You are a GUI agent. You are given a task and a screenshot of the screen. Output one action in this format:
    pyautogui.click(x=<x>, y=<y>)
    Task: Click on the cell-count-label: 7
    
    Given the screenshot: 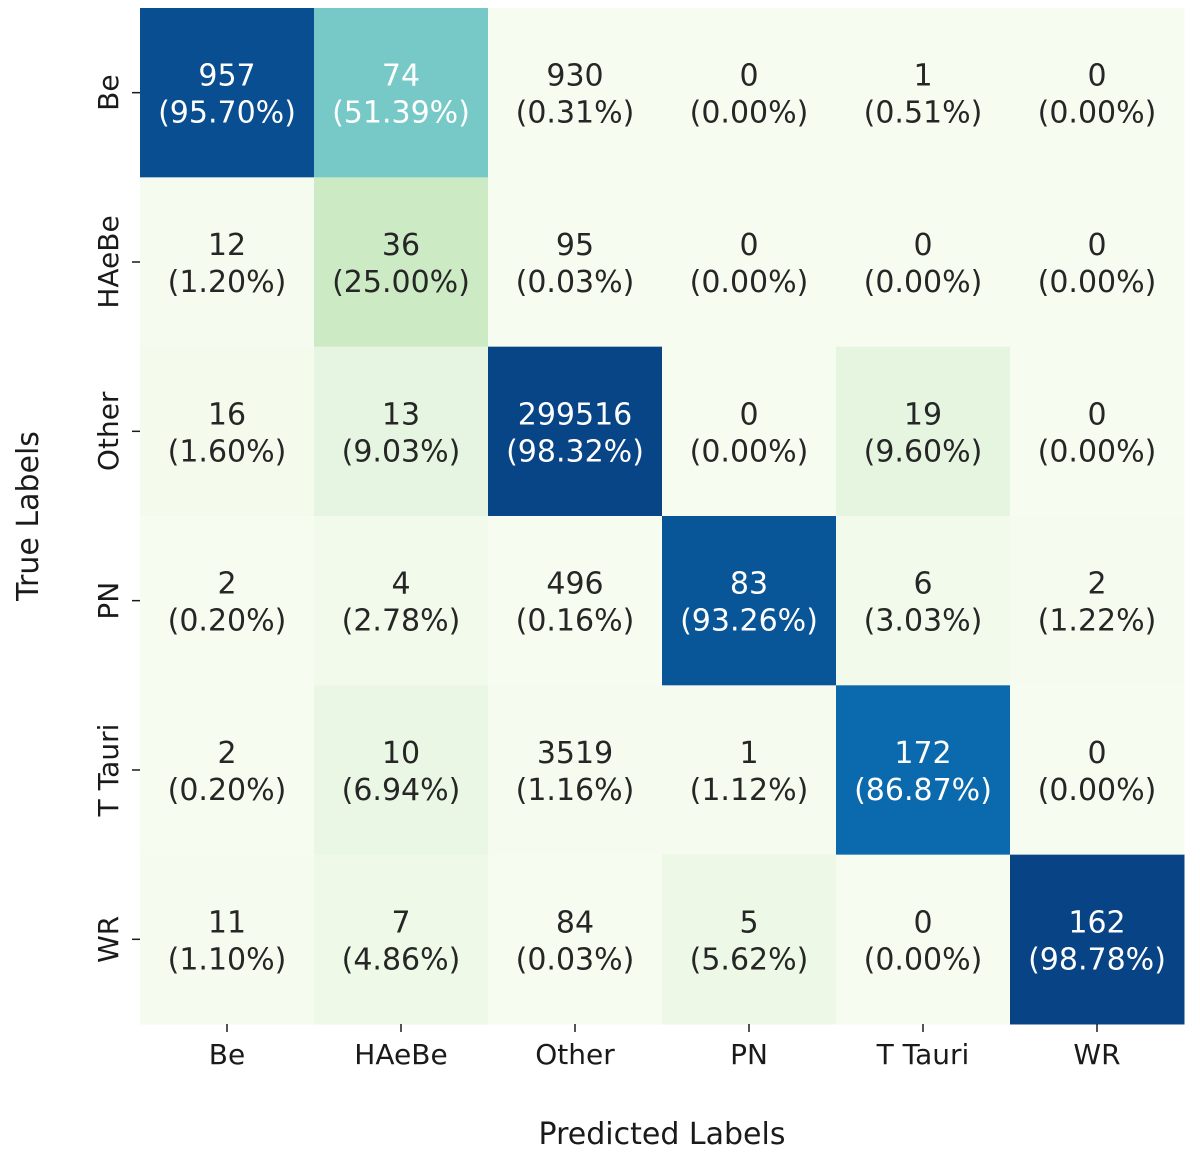 What is the action you would take?
    pyautogui.click(x=400, y=922)
    